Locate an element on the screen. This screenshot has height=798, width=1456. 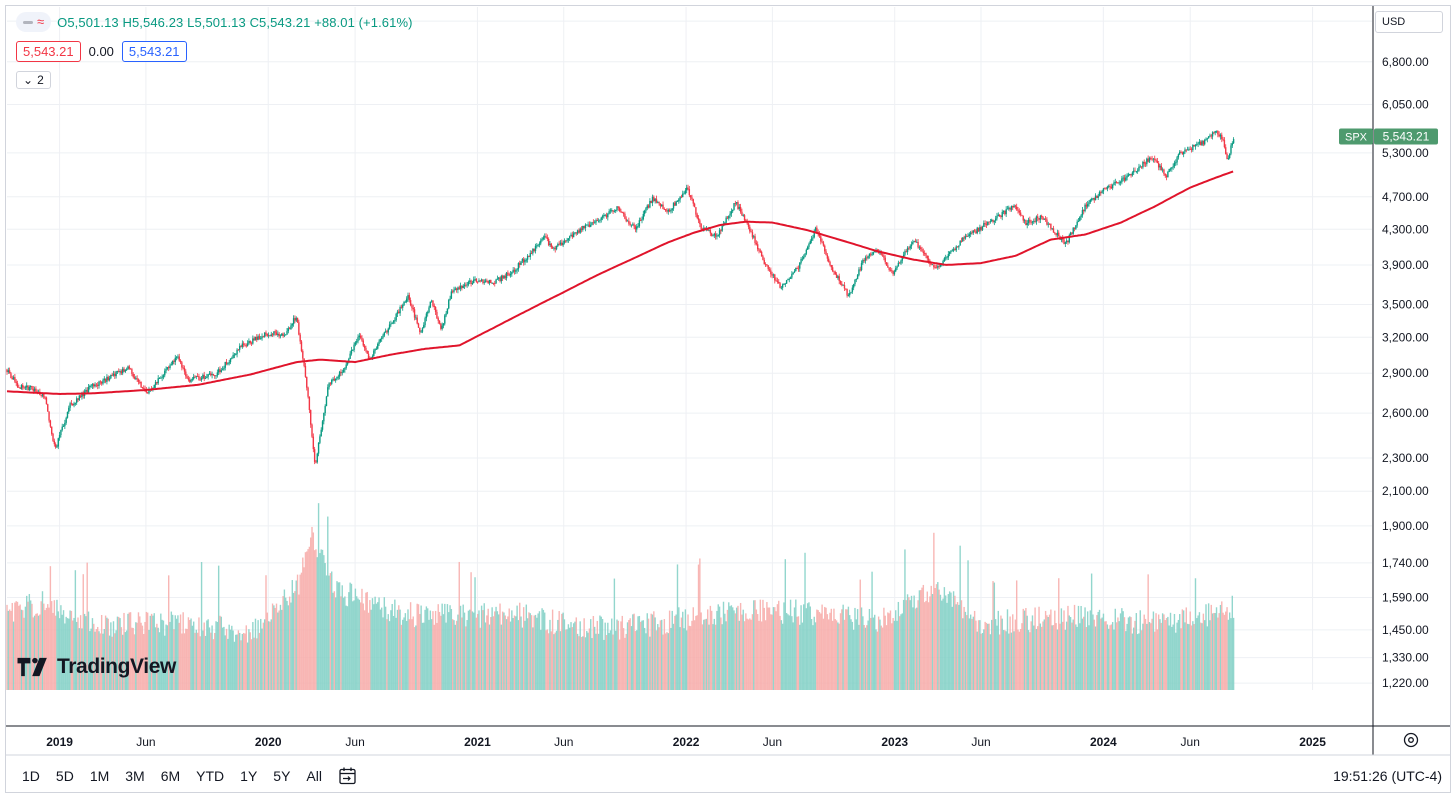
range-button-ytd: YTD is located at coordinates (210, 776).